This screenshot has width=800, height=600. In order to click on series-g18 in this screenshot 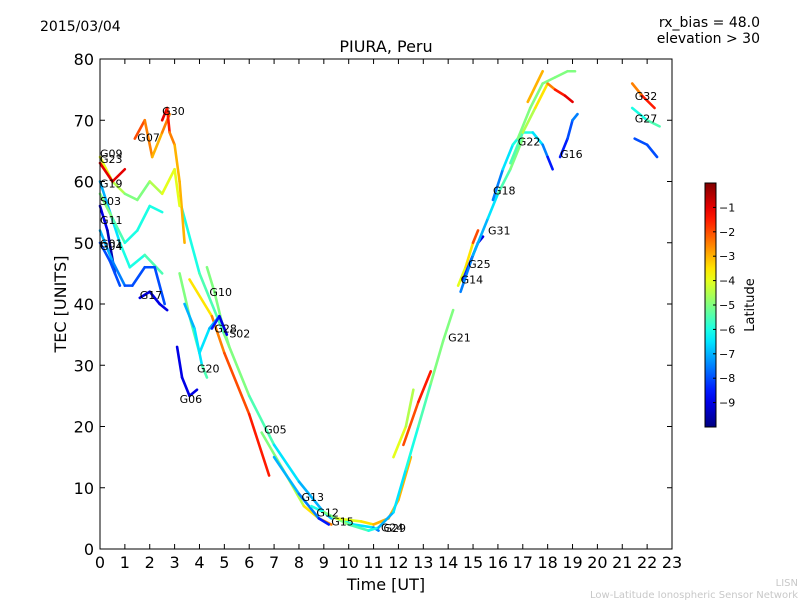, I will do `click(522, 166)`.